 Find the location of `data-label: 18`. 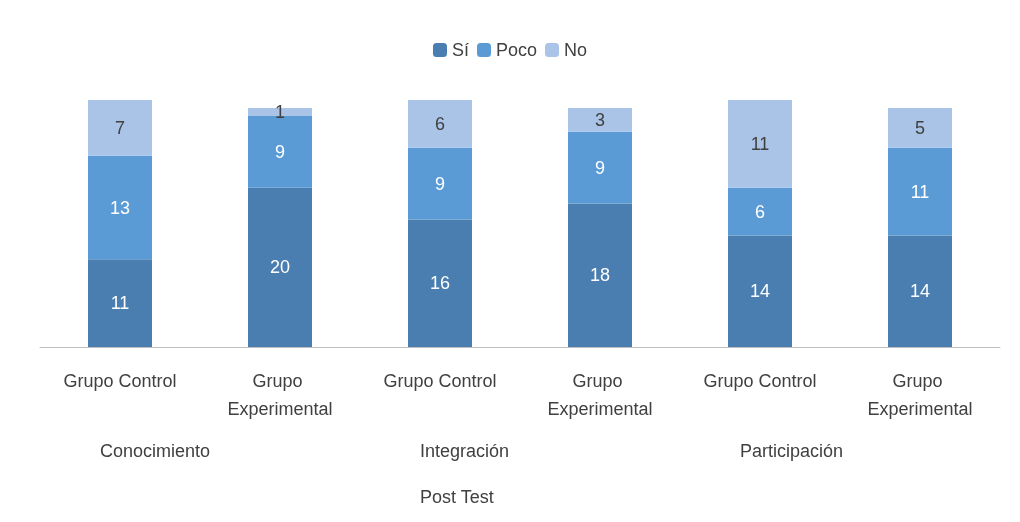

data-label: 18 is located at coordinates (600, 275).